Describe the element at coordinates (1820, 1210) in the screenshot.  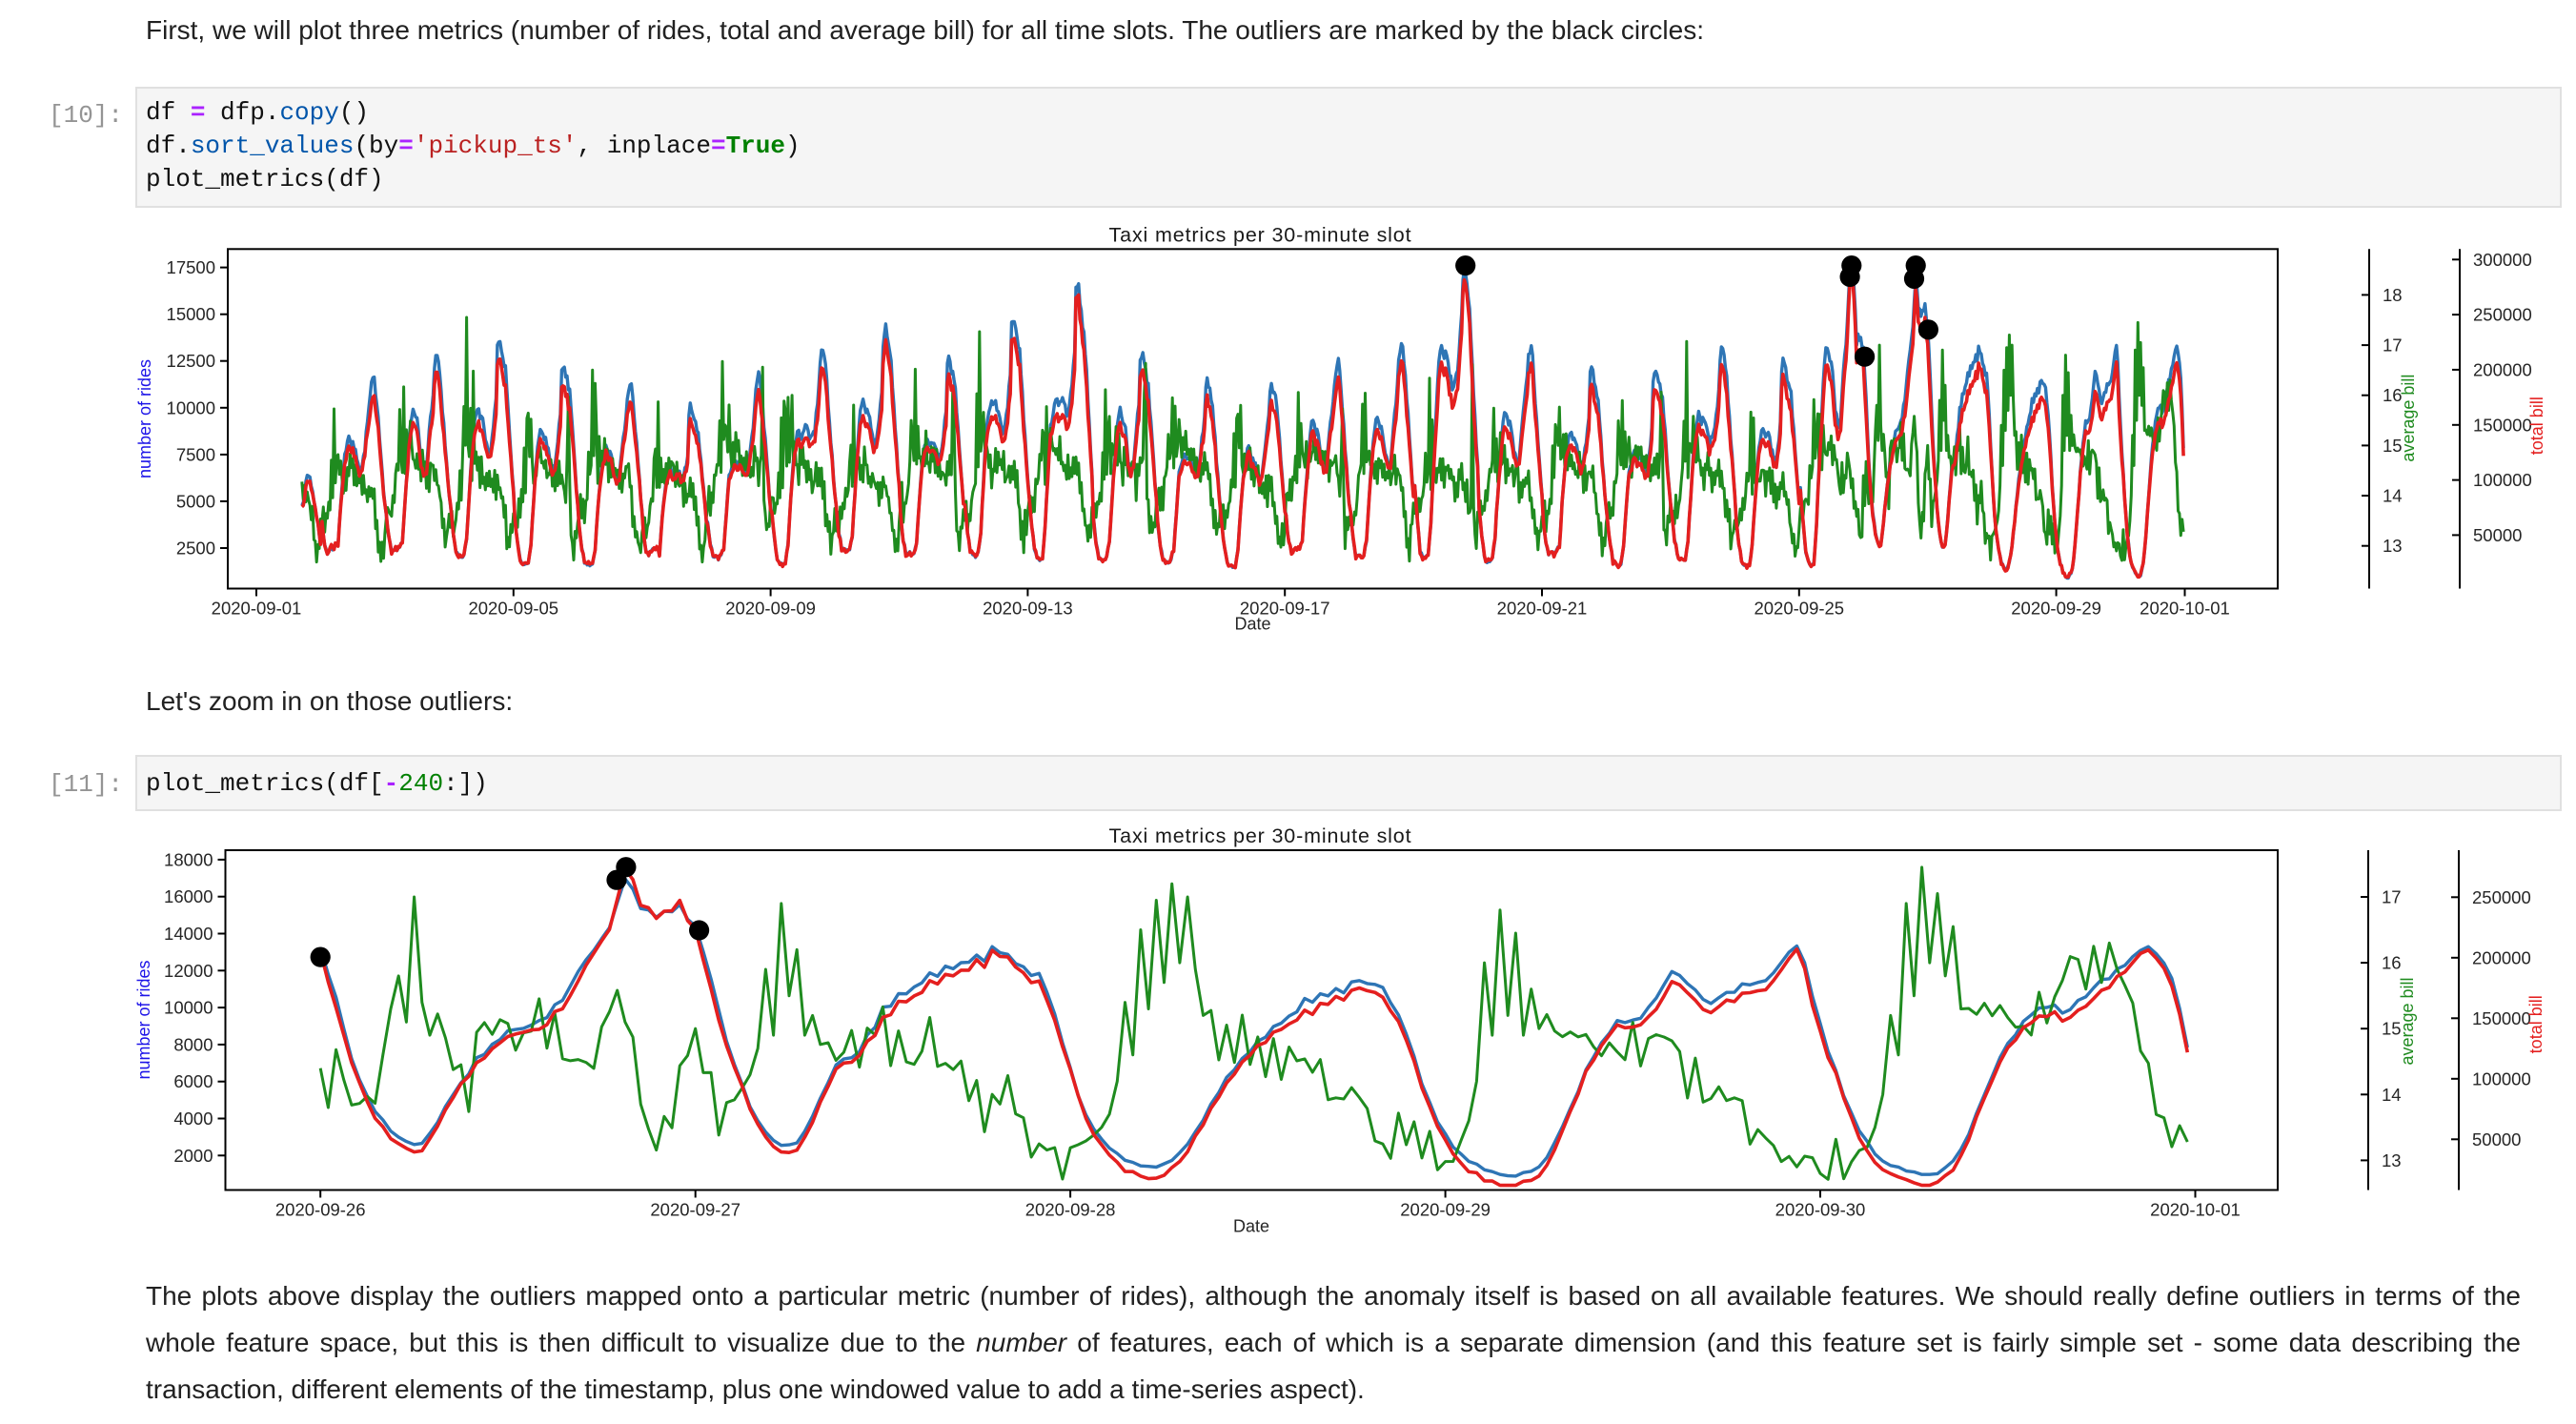
I see `svg-text: 2020-09-30` at that location.